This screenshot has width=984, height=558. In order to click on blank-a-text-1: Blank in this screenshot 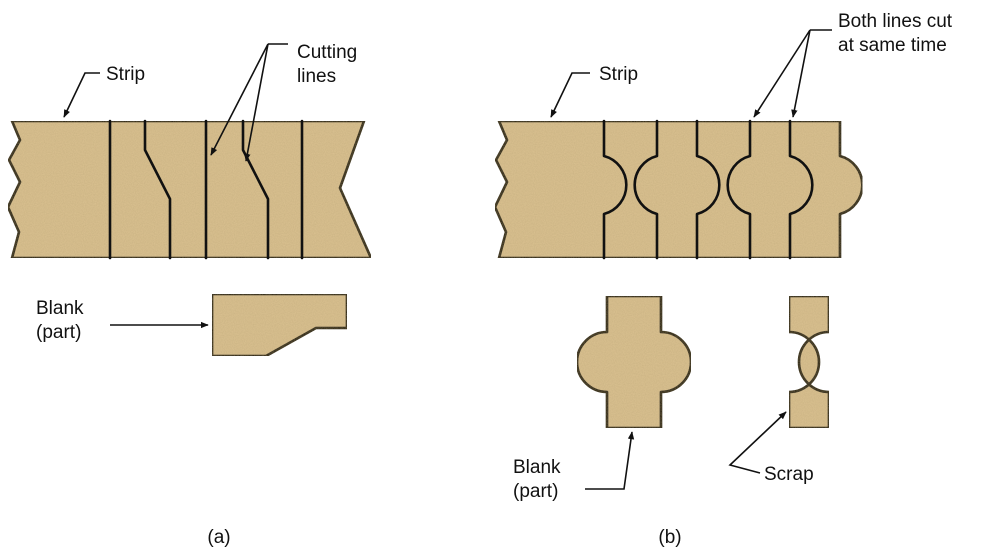, I will do `click(60, 308)`.